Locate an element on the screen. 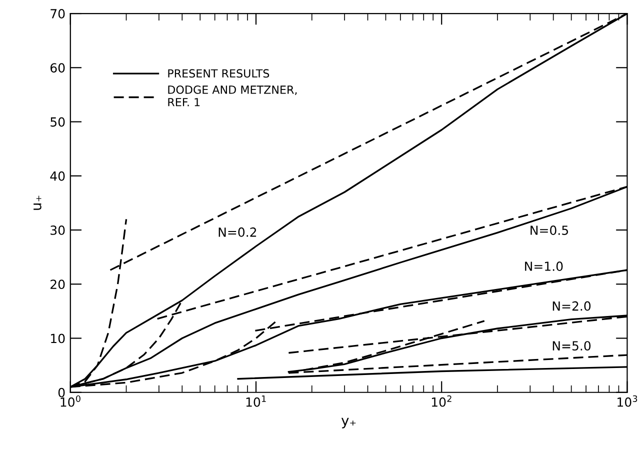 This screenshot has height=451, width=640. y-tick-label: 50 is located at coordinates (57, 122).